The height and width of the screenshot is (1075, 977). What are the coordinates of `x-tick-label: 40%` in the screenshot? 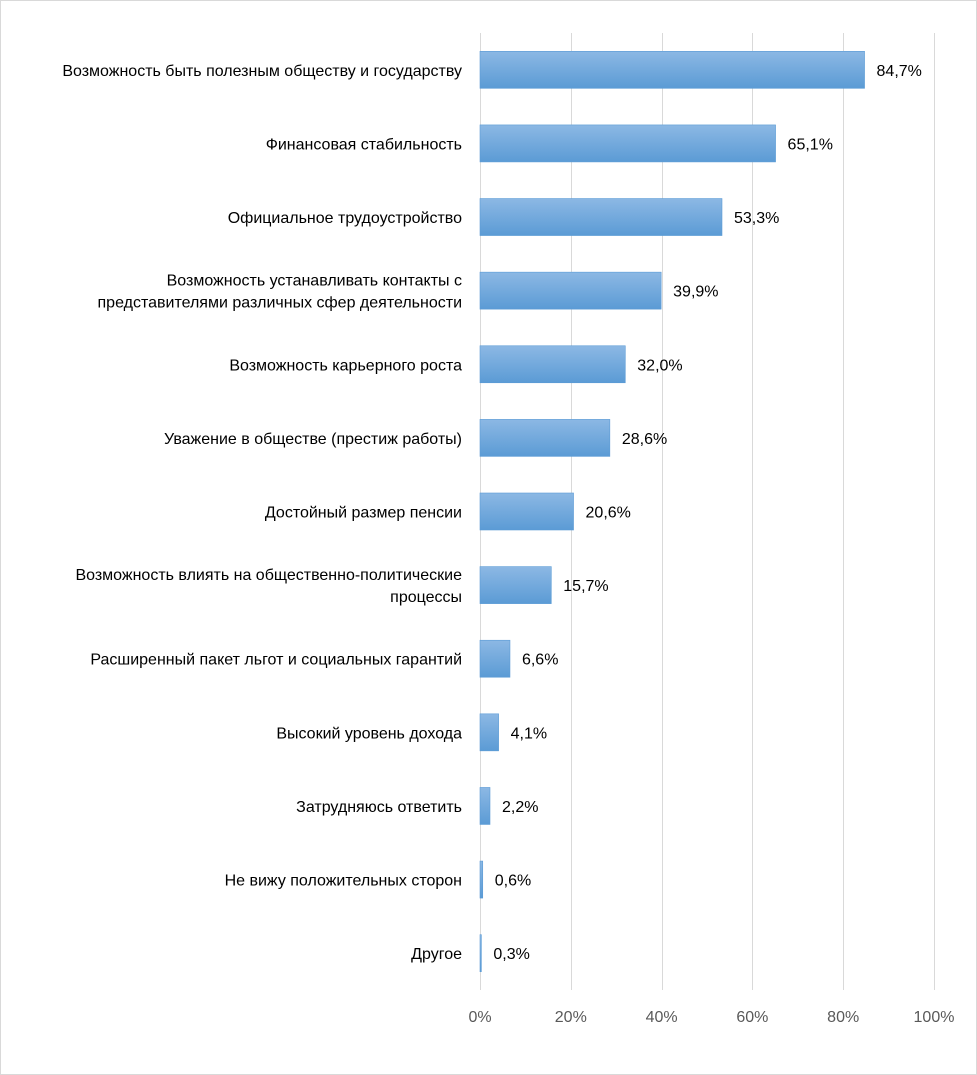 It's located at (662, 1017).